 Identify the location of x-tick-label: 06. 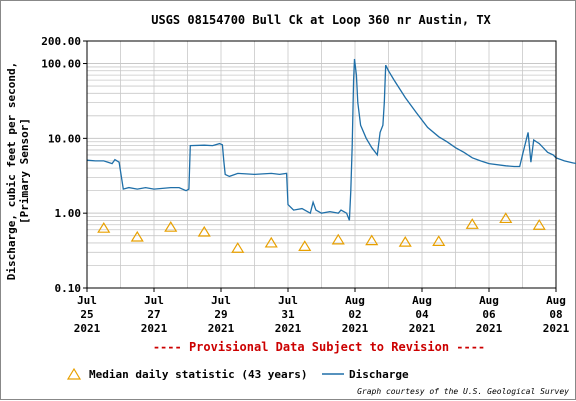
(489, 314).